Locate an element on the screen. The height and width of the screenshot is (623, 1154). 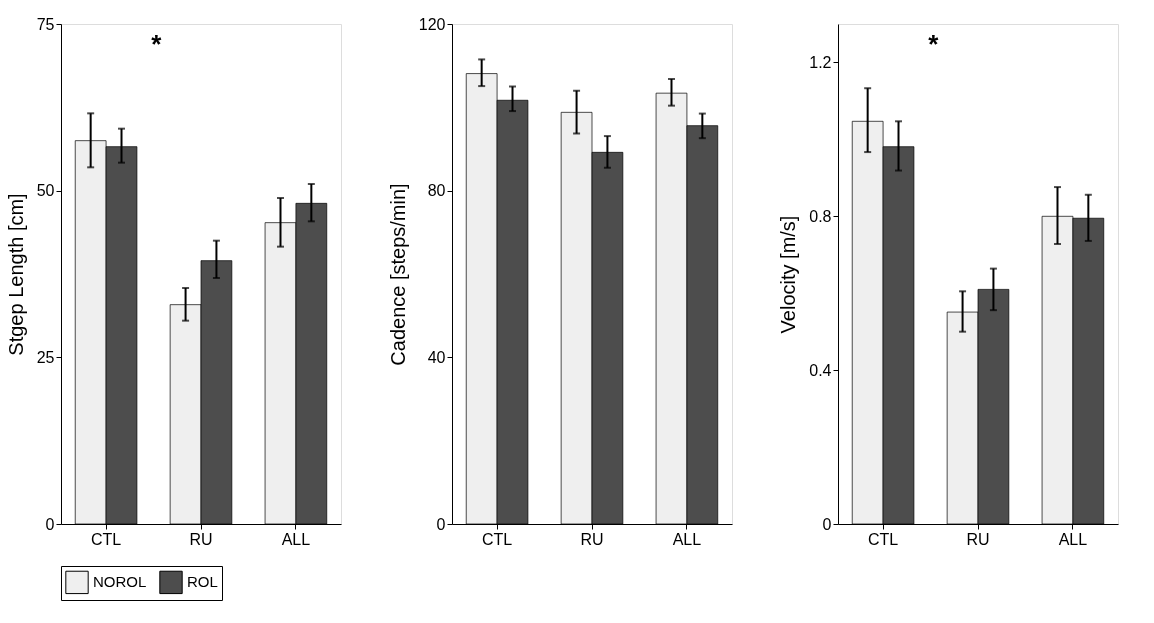
y-tick-label: 120 is located at coordinates (432, 24).